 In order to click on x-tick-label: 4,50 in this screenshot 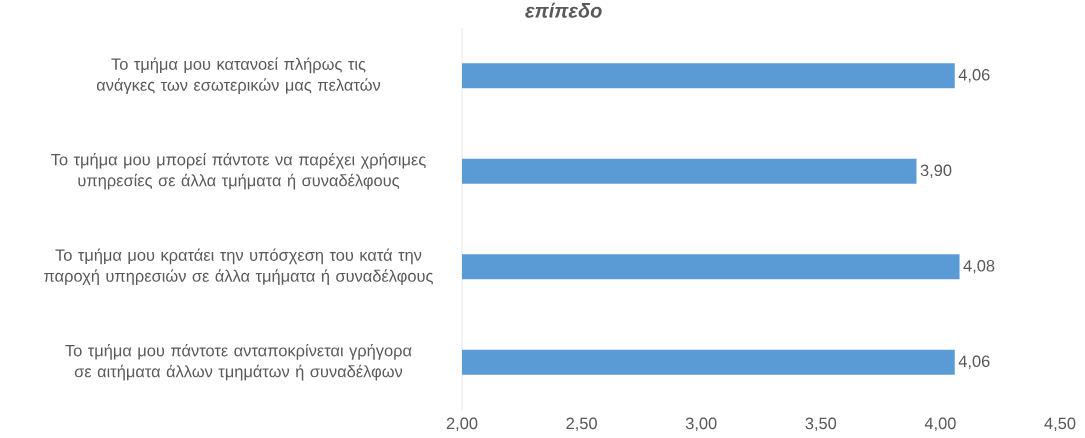, I will do `click(1060, 424)`.